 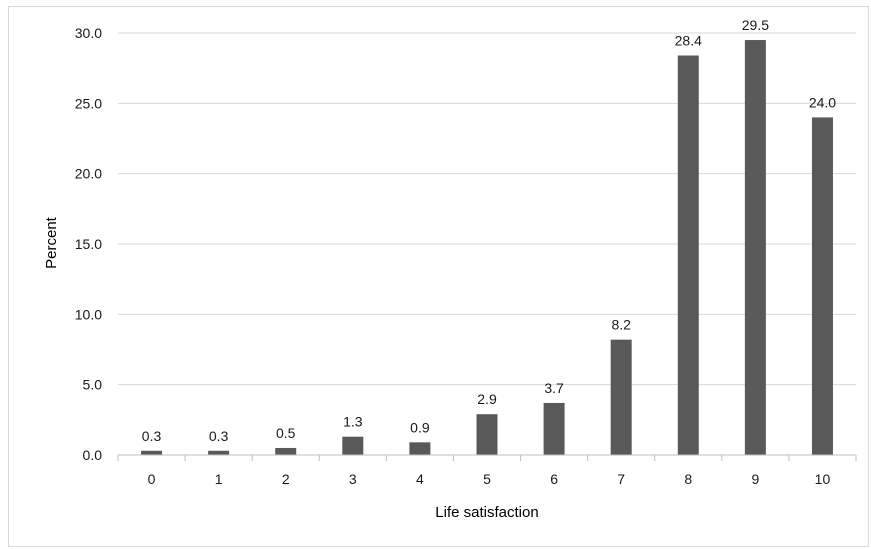 What do you see at coordinates (353, 422) in the screenshot?
I see `data-label: 1.3` at bounding box center [353, 422].